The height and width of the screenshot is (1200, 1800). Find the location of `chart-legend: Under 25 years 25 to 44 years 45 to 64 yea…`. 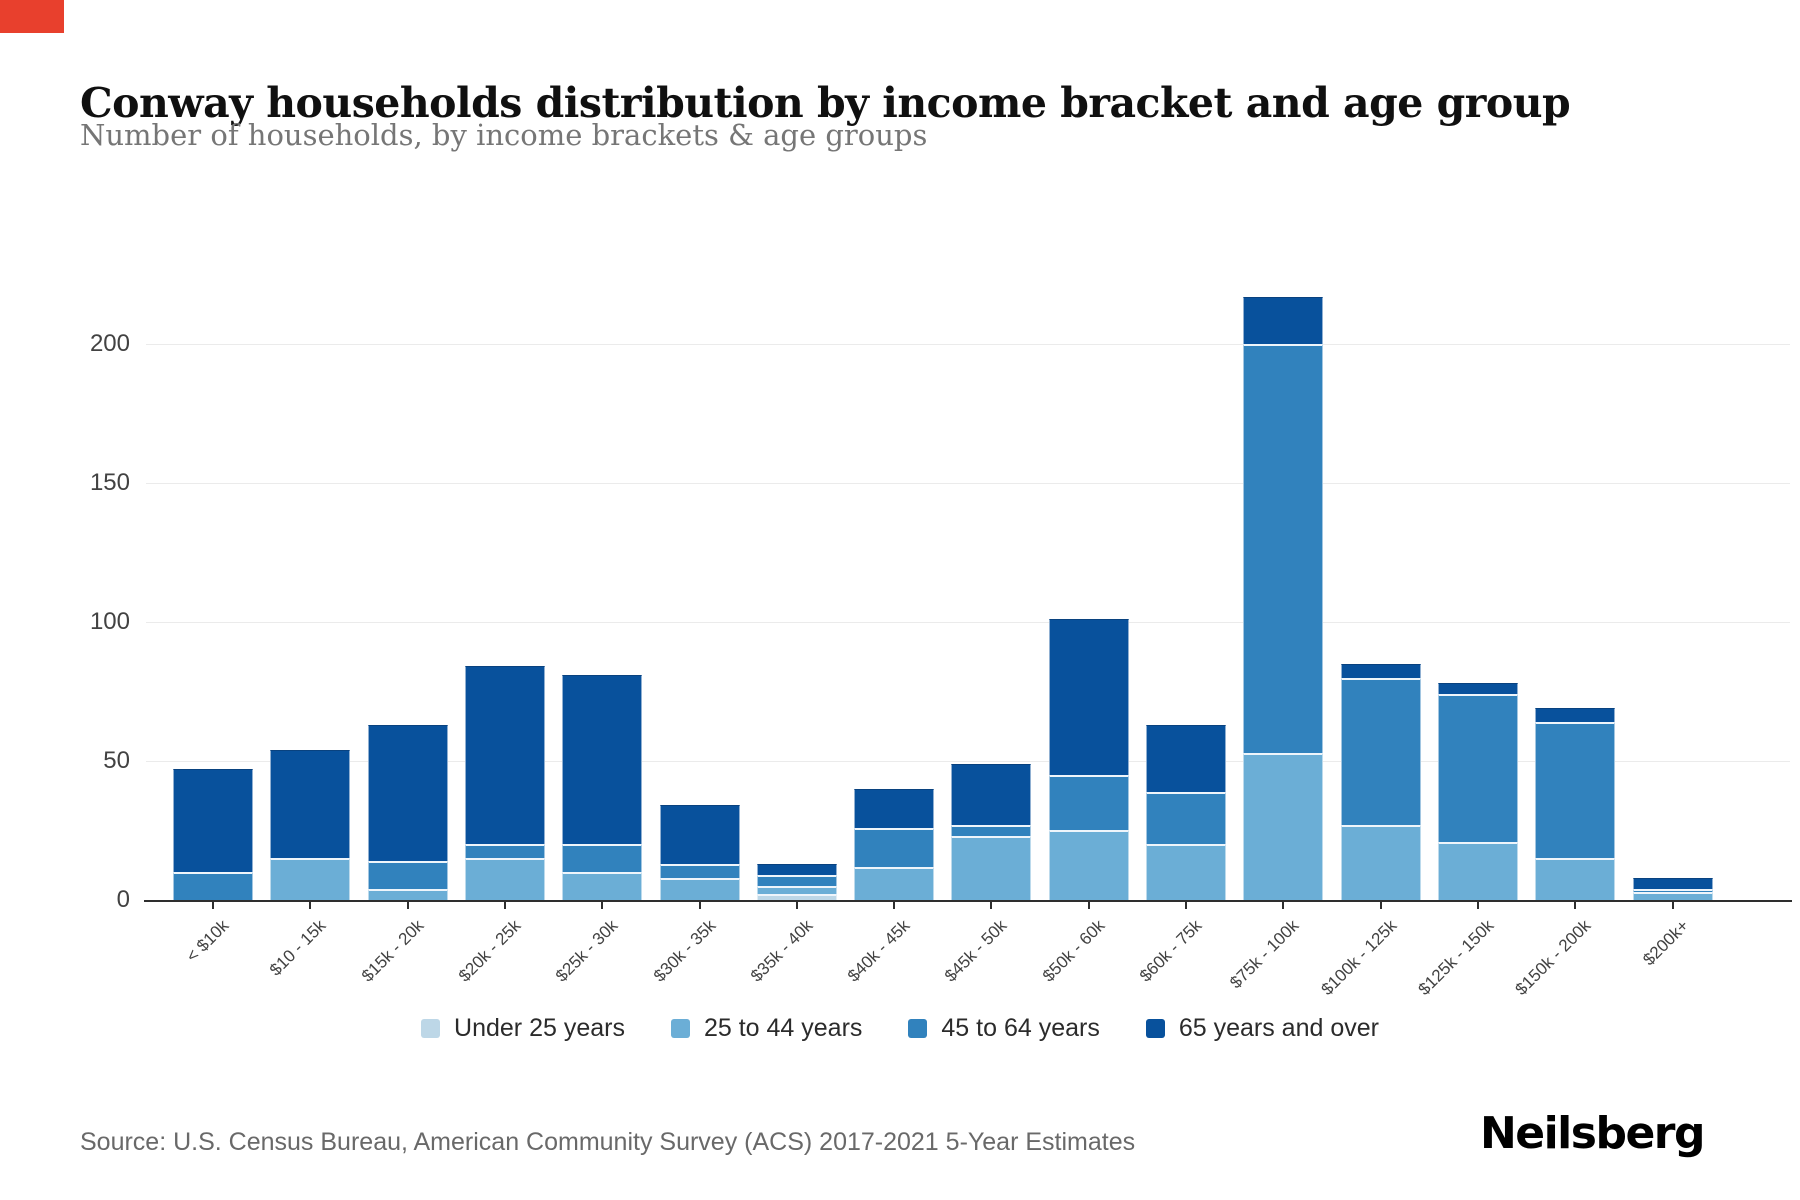

chart-legend: Under 25 years 25 to 44 years 45 to 64 yea… is located at coordinates (900, 1028).